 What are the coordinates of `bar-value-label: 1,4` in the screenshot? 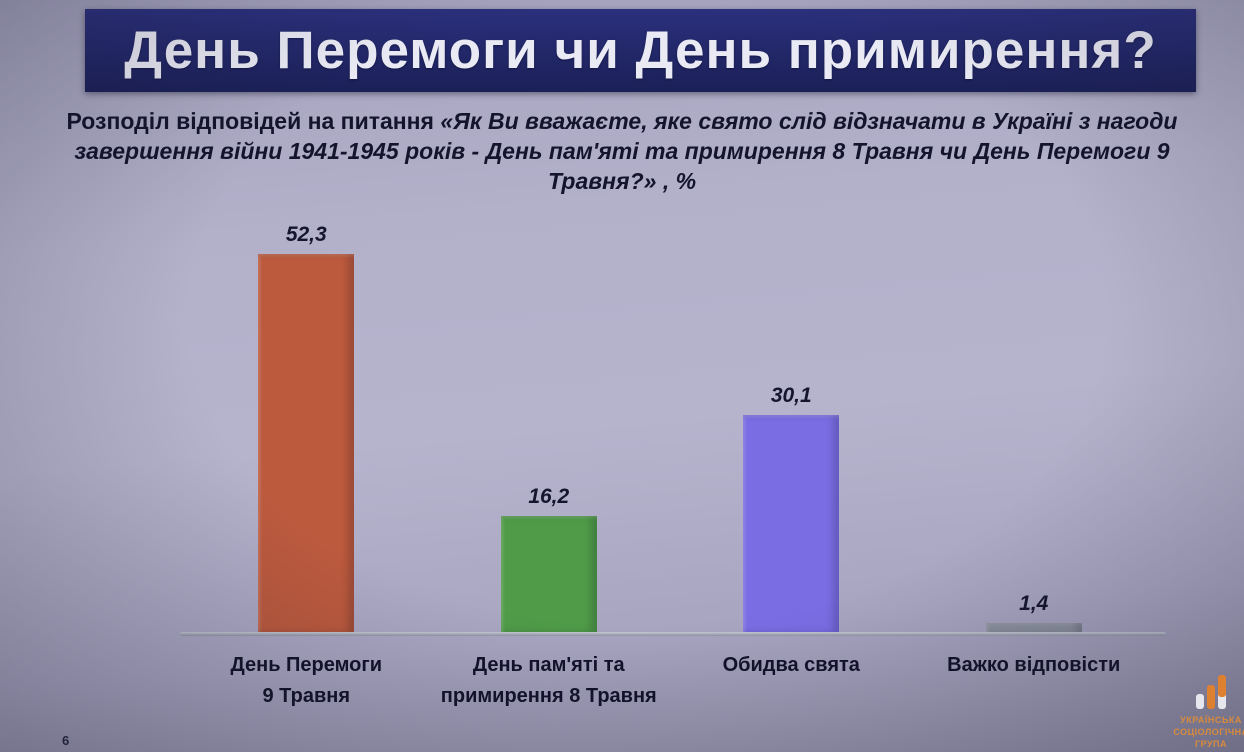 It's located at (1034, 603).